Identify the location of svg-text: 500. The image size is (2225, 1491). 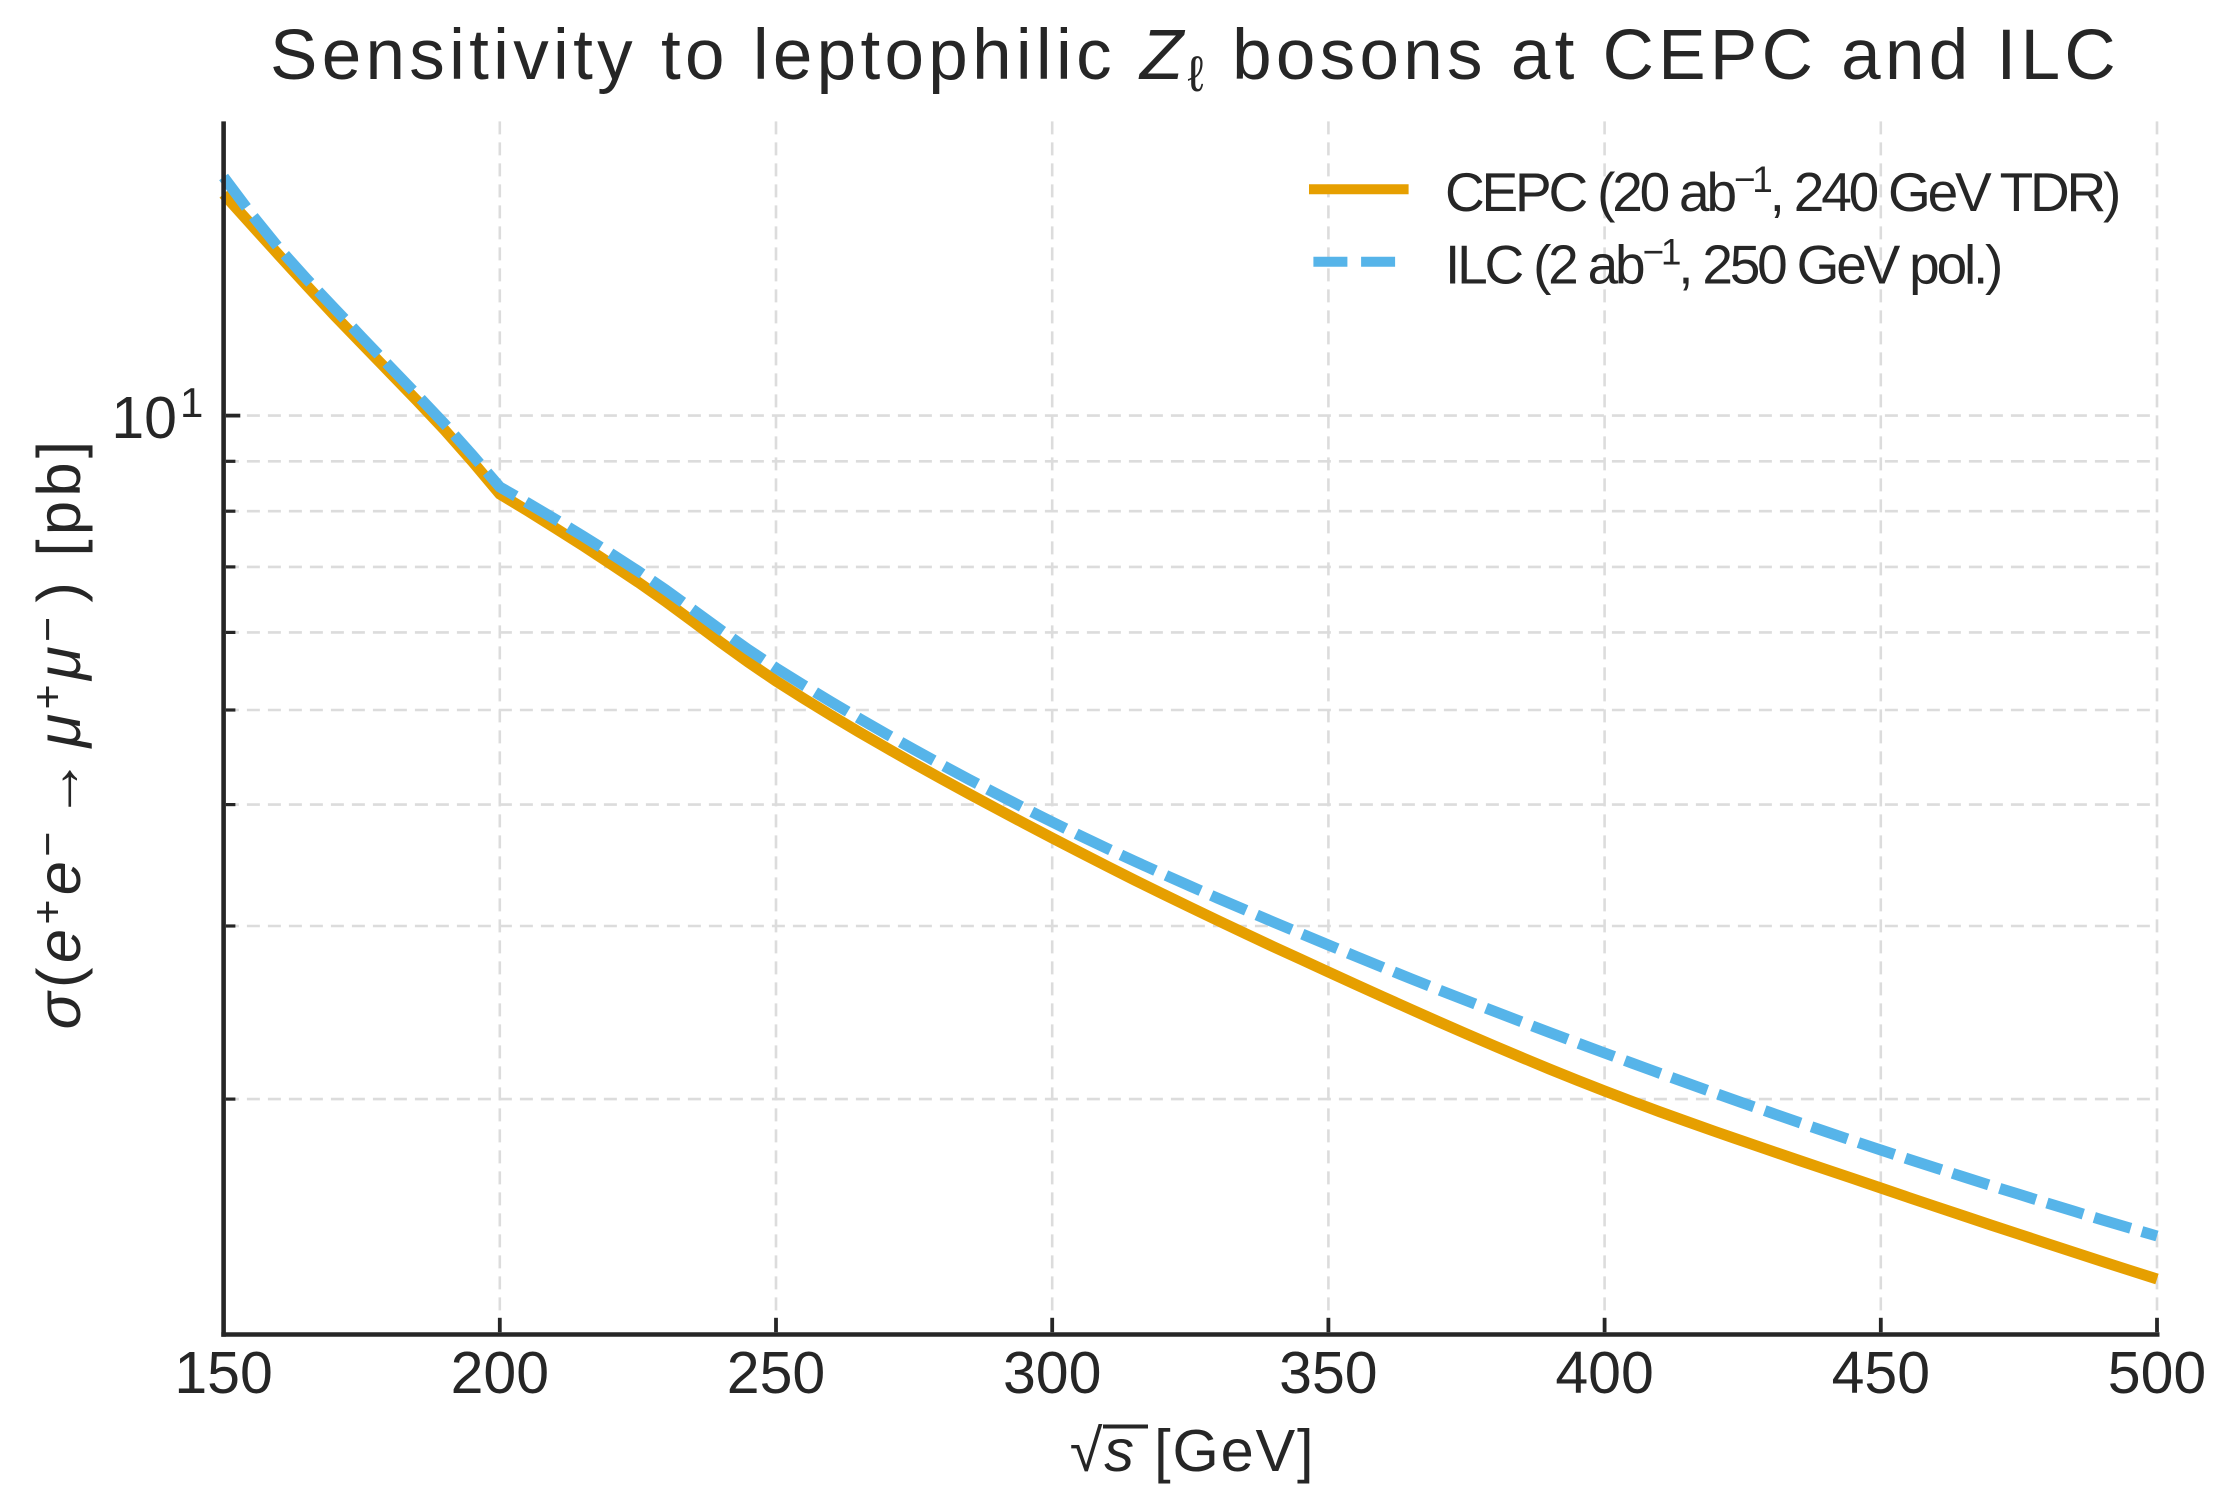
(2157, 1373).